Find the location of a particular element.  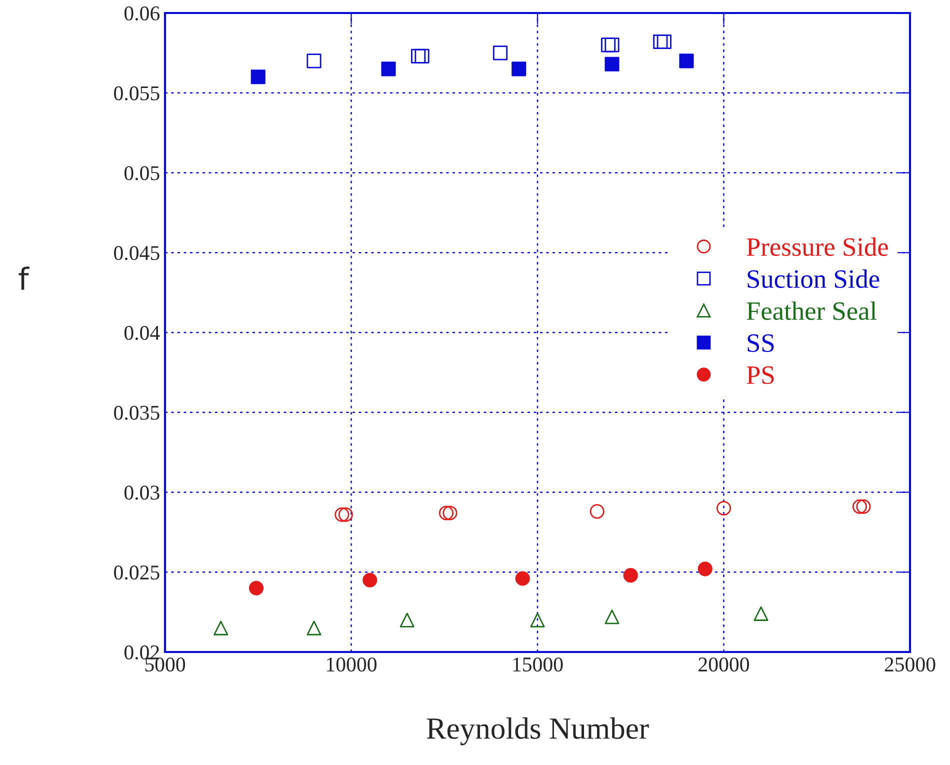

x-tick-label: 25000 is located at coordinates (910, 664).